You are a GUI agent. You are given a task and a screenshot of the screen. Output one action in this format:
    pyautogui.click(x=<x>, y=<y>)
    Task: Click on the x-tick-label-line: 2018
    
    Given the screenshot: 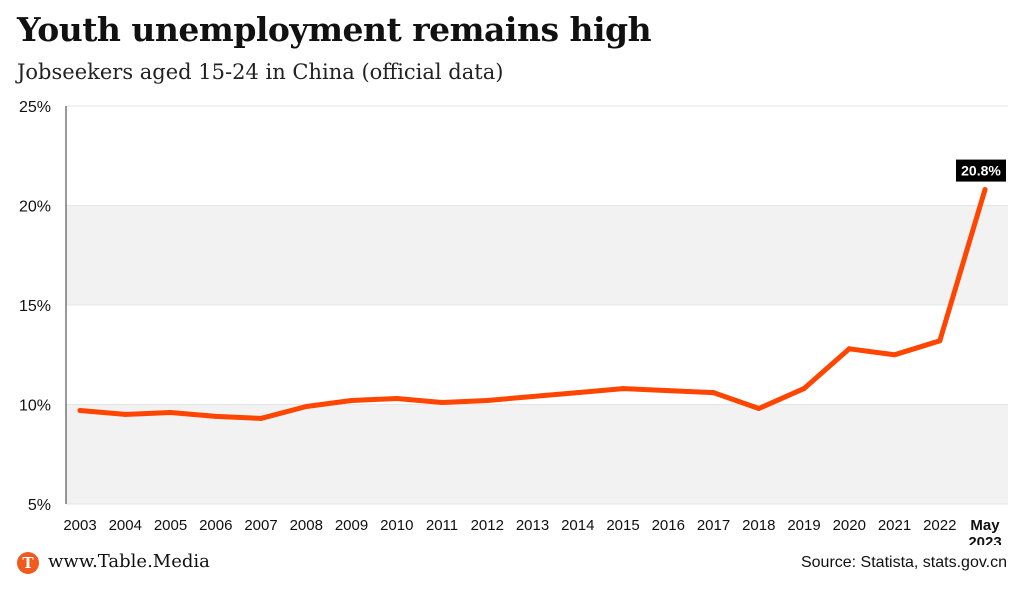 What is the action you would take?
    pyautogui.click(x=758, y=525)
    